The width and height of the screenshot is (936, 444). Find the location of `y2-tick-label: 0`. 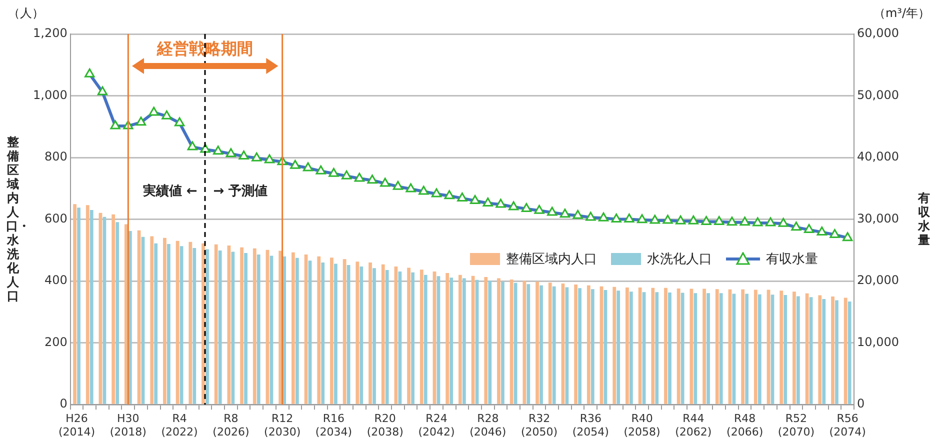

y2-tick-label: 0 is located at coordinates (861, 403).